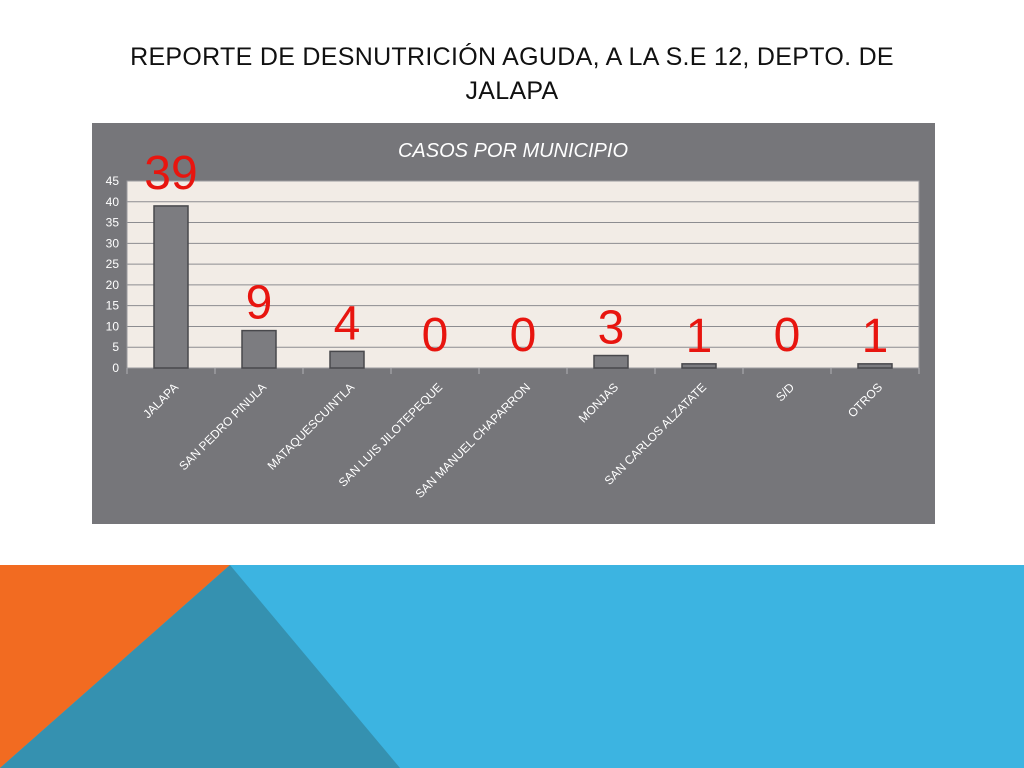 Image resolution: width=1024 pixels, height=768 pixels. What do you see at coordinates (222, 426) in the screenshot?
I see `x-tick-label: SAN PEDRO PINULA` at bounding box center [222, 426].